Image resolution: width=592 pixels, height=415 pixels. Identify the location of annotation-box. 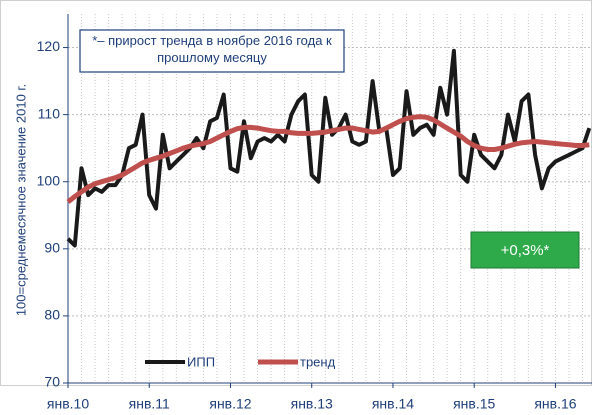
(212, 51).